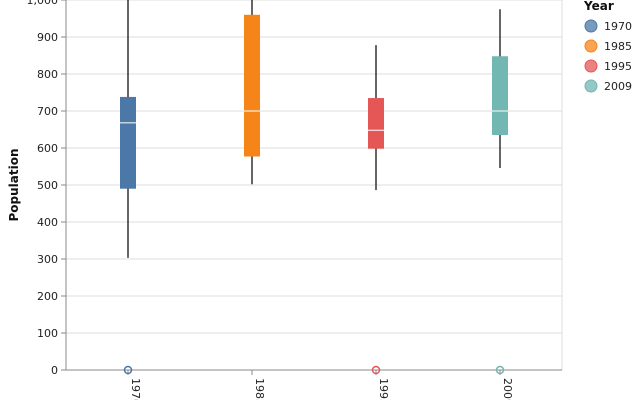 The image size is (640, 400). What do you see at coordinates (591, 26) in the screenshot?
I see `legend-symbol-1970` at bounding box center [591, 26].